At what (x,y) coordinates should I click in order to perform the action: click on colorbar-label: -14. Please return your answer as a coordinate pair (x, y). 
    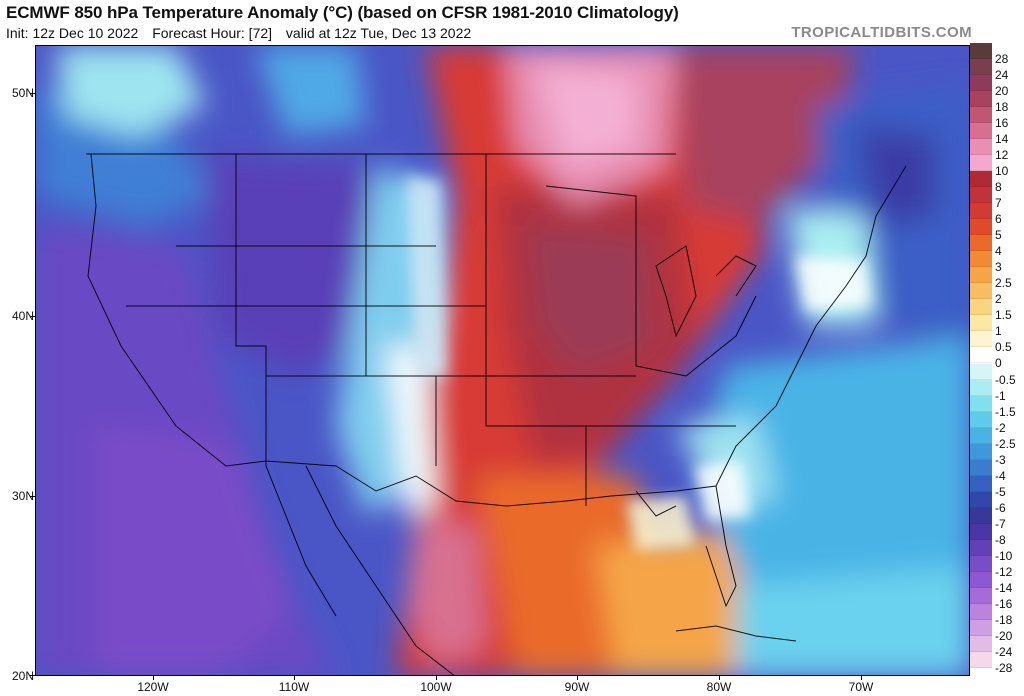
    Looking at the image, I should click on (1004, 587).